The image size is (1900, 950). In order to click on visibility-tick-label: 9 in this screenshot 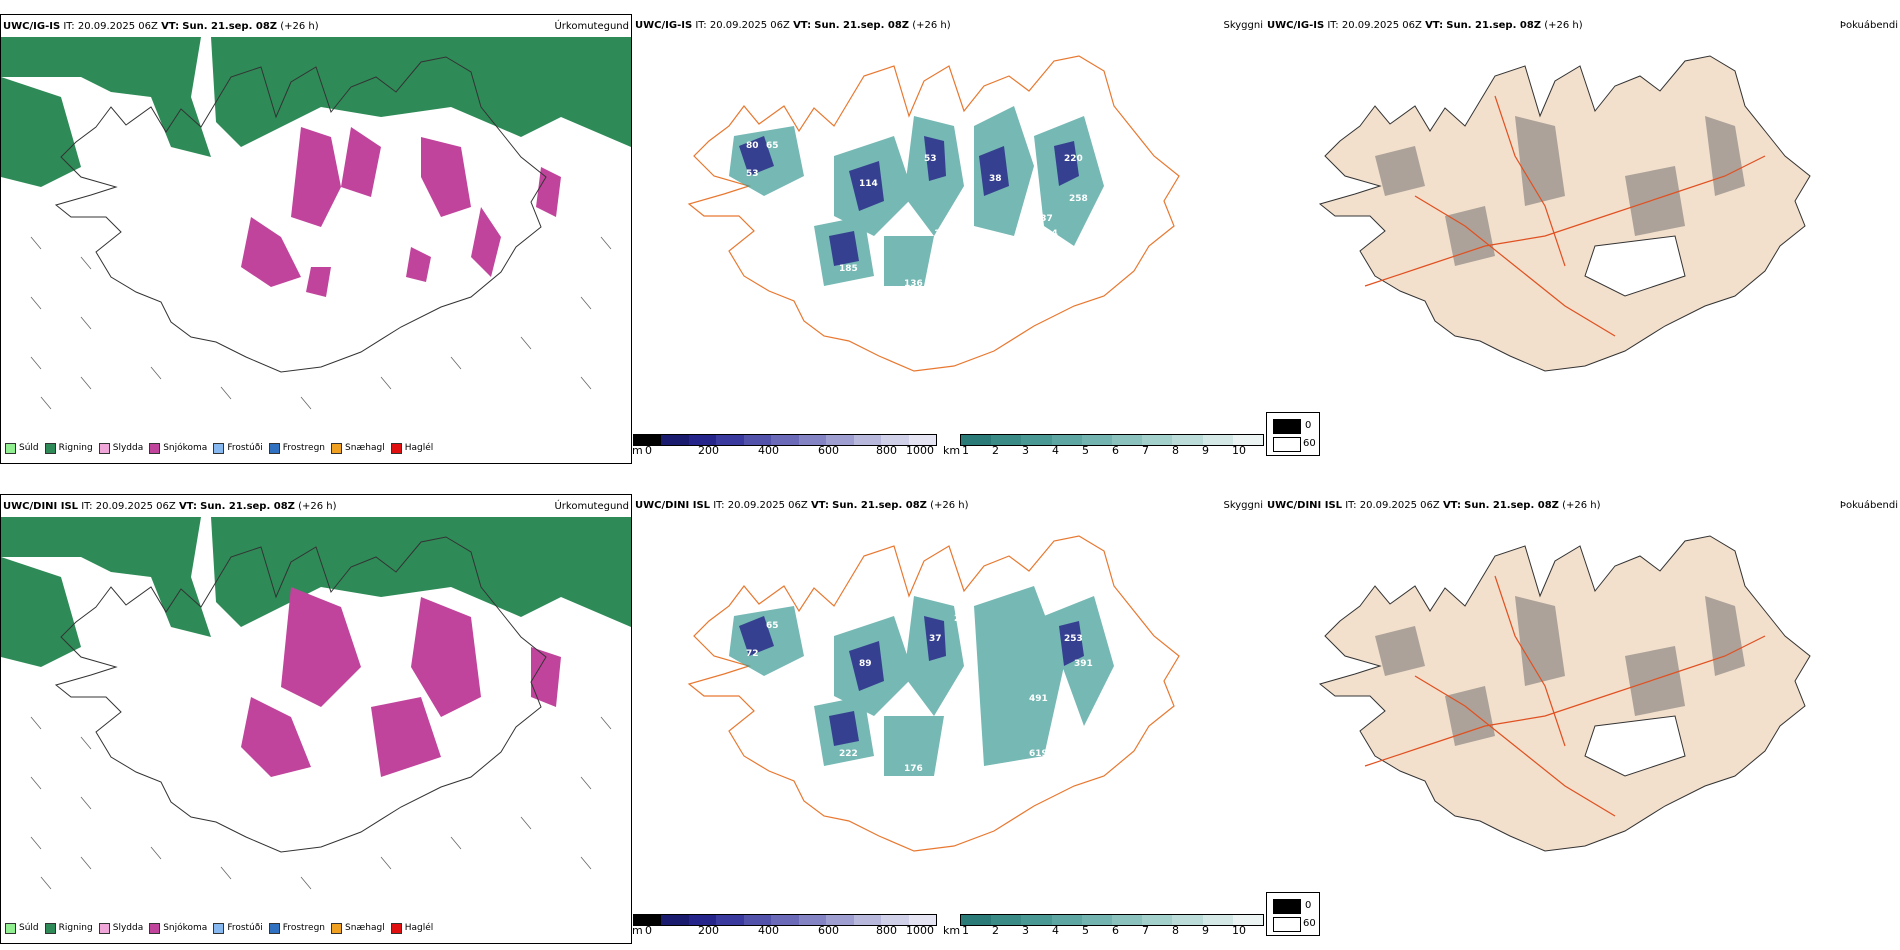, I will do `click(1205, 450)`.